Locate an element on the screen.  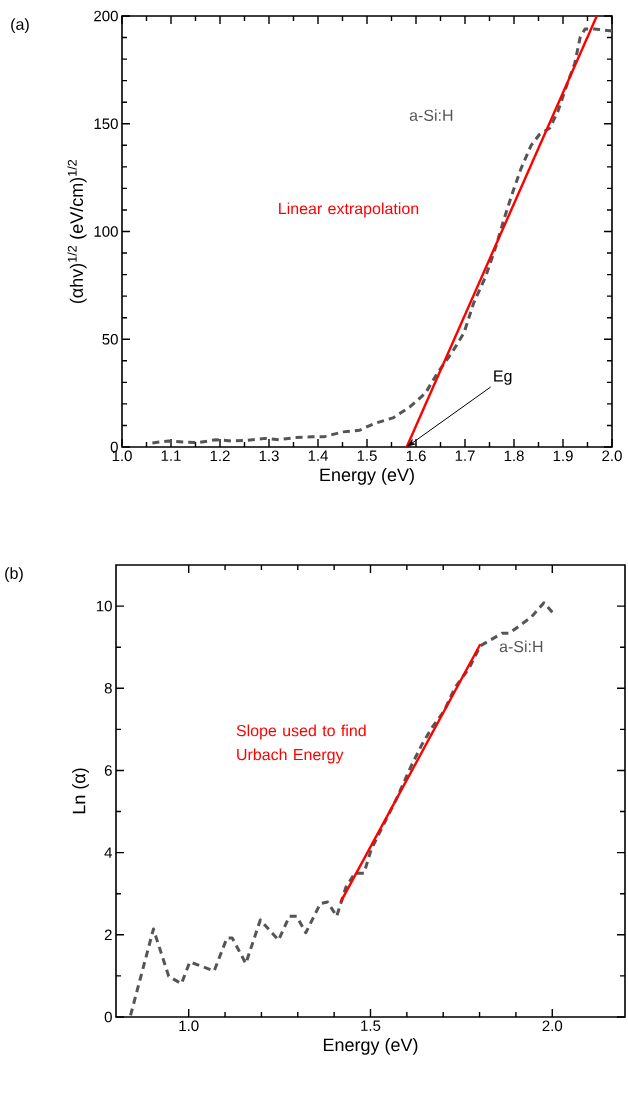
y-tick-label: 200 is located at coordinates (106, 16).